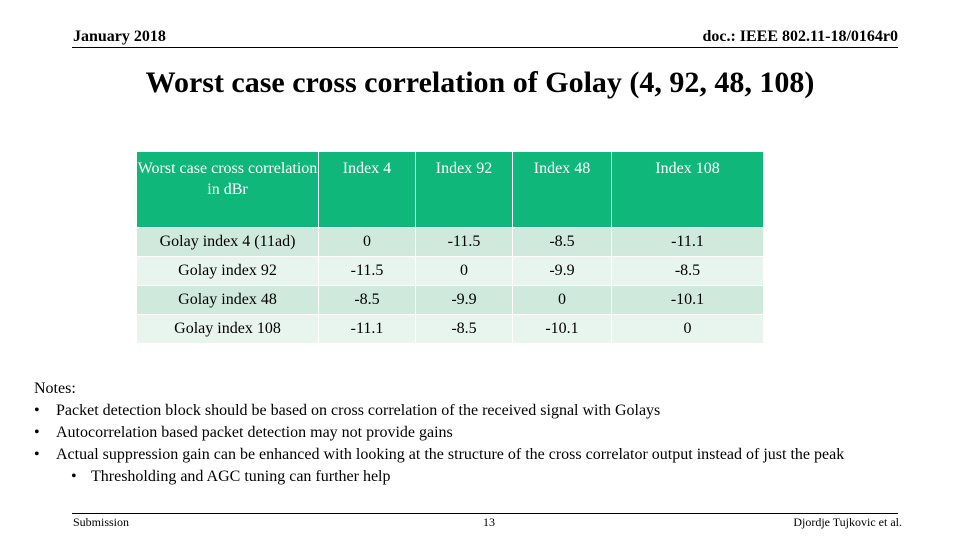 Image resolution: width=960 pixels, height=540 pixels. What do you see at coordinates (464, 189) in the screenshot?
I see `table-header-cell: Index 92` at bounding box center [464, 189].